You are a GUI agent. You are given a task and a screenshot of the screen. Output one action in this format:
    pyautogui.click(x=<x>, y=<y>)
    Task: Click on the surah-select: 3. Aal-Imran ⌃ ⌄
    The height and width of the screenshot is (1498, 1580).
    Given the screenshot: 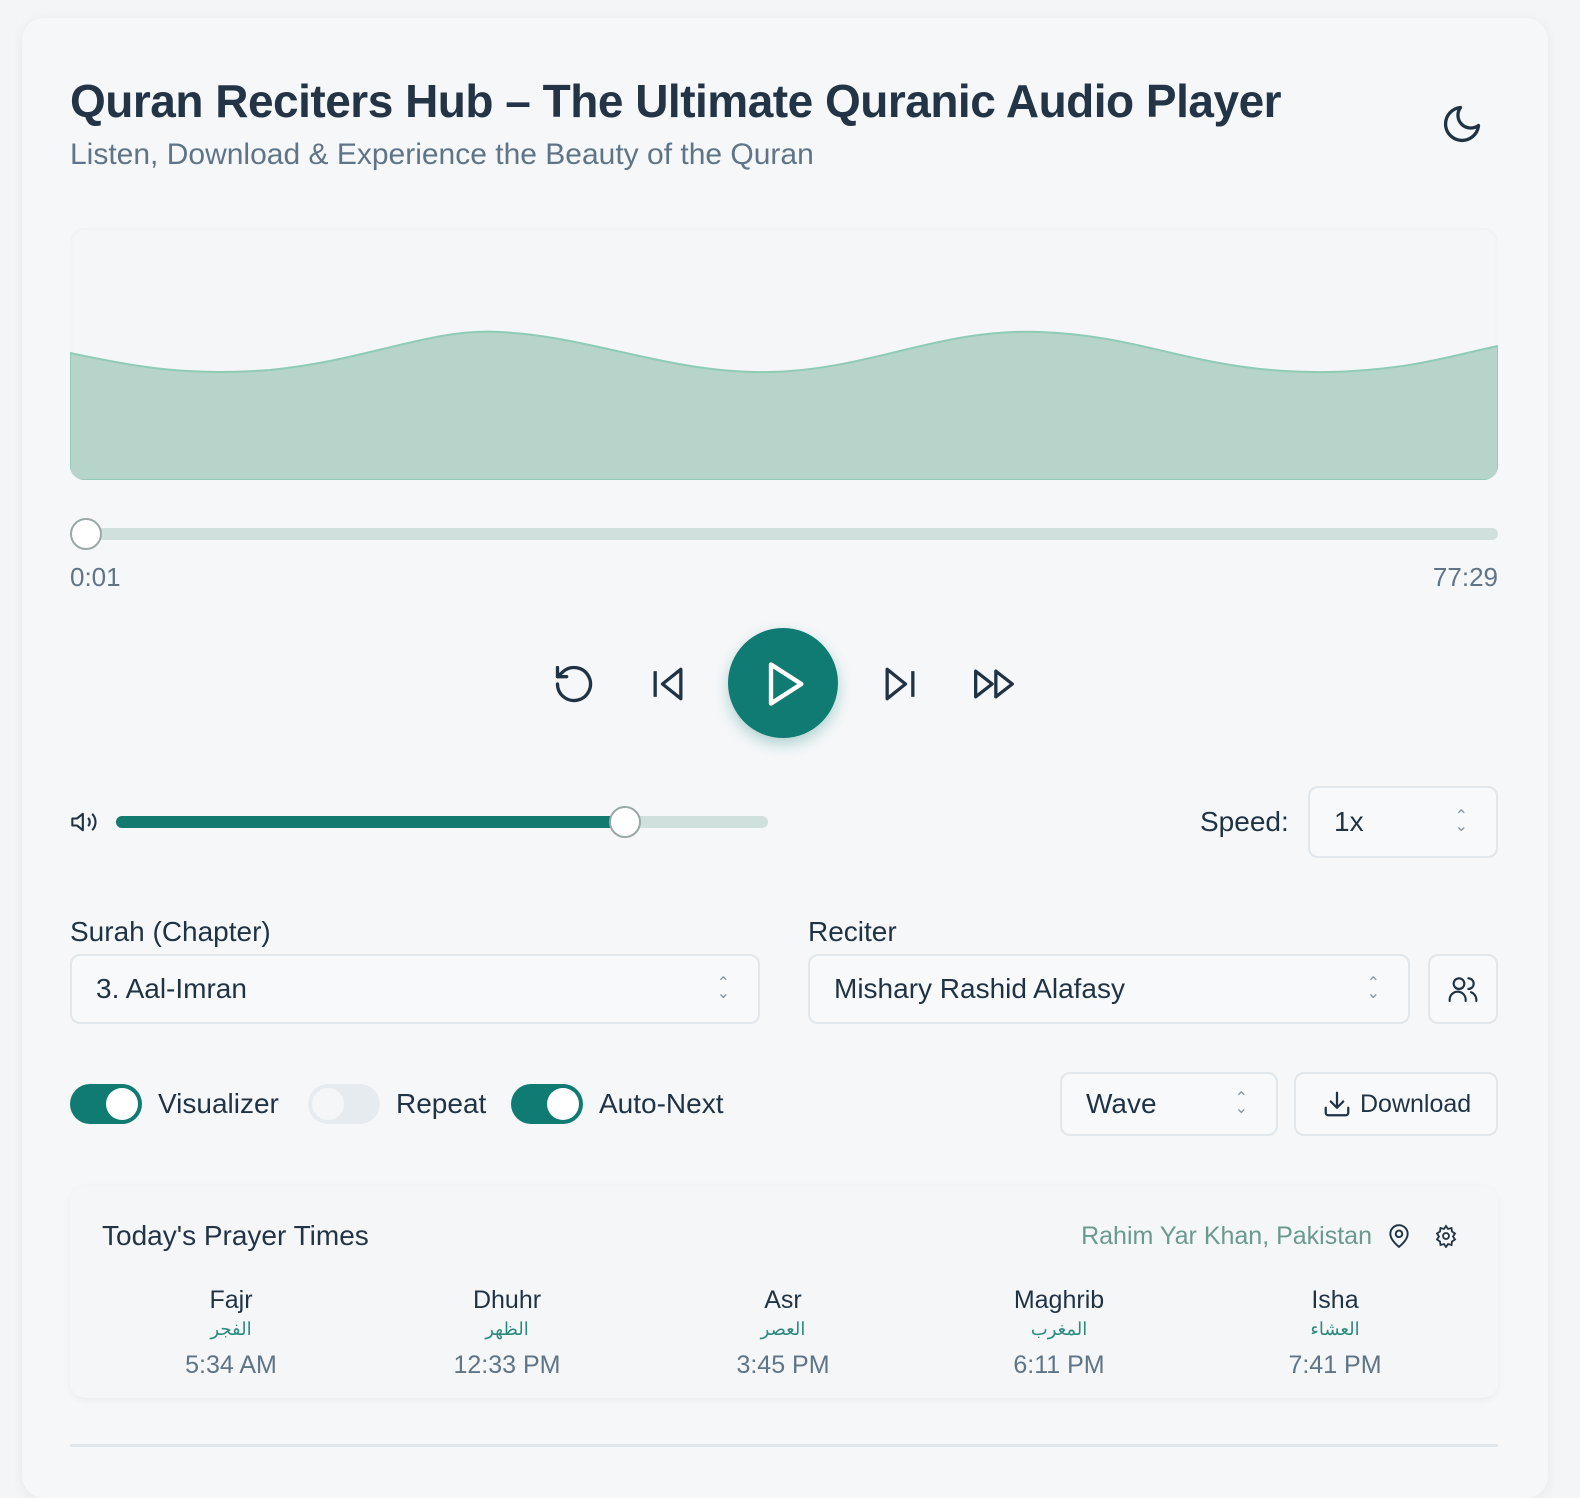 What is the action you would take?
    pyautogui.click(x=415, y=989)
    